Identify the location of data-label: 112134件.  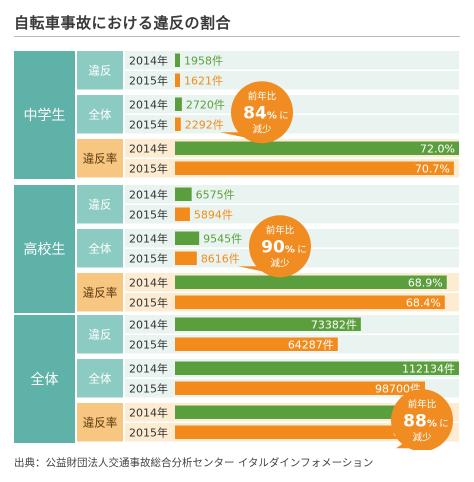
(428, 368).